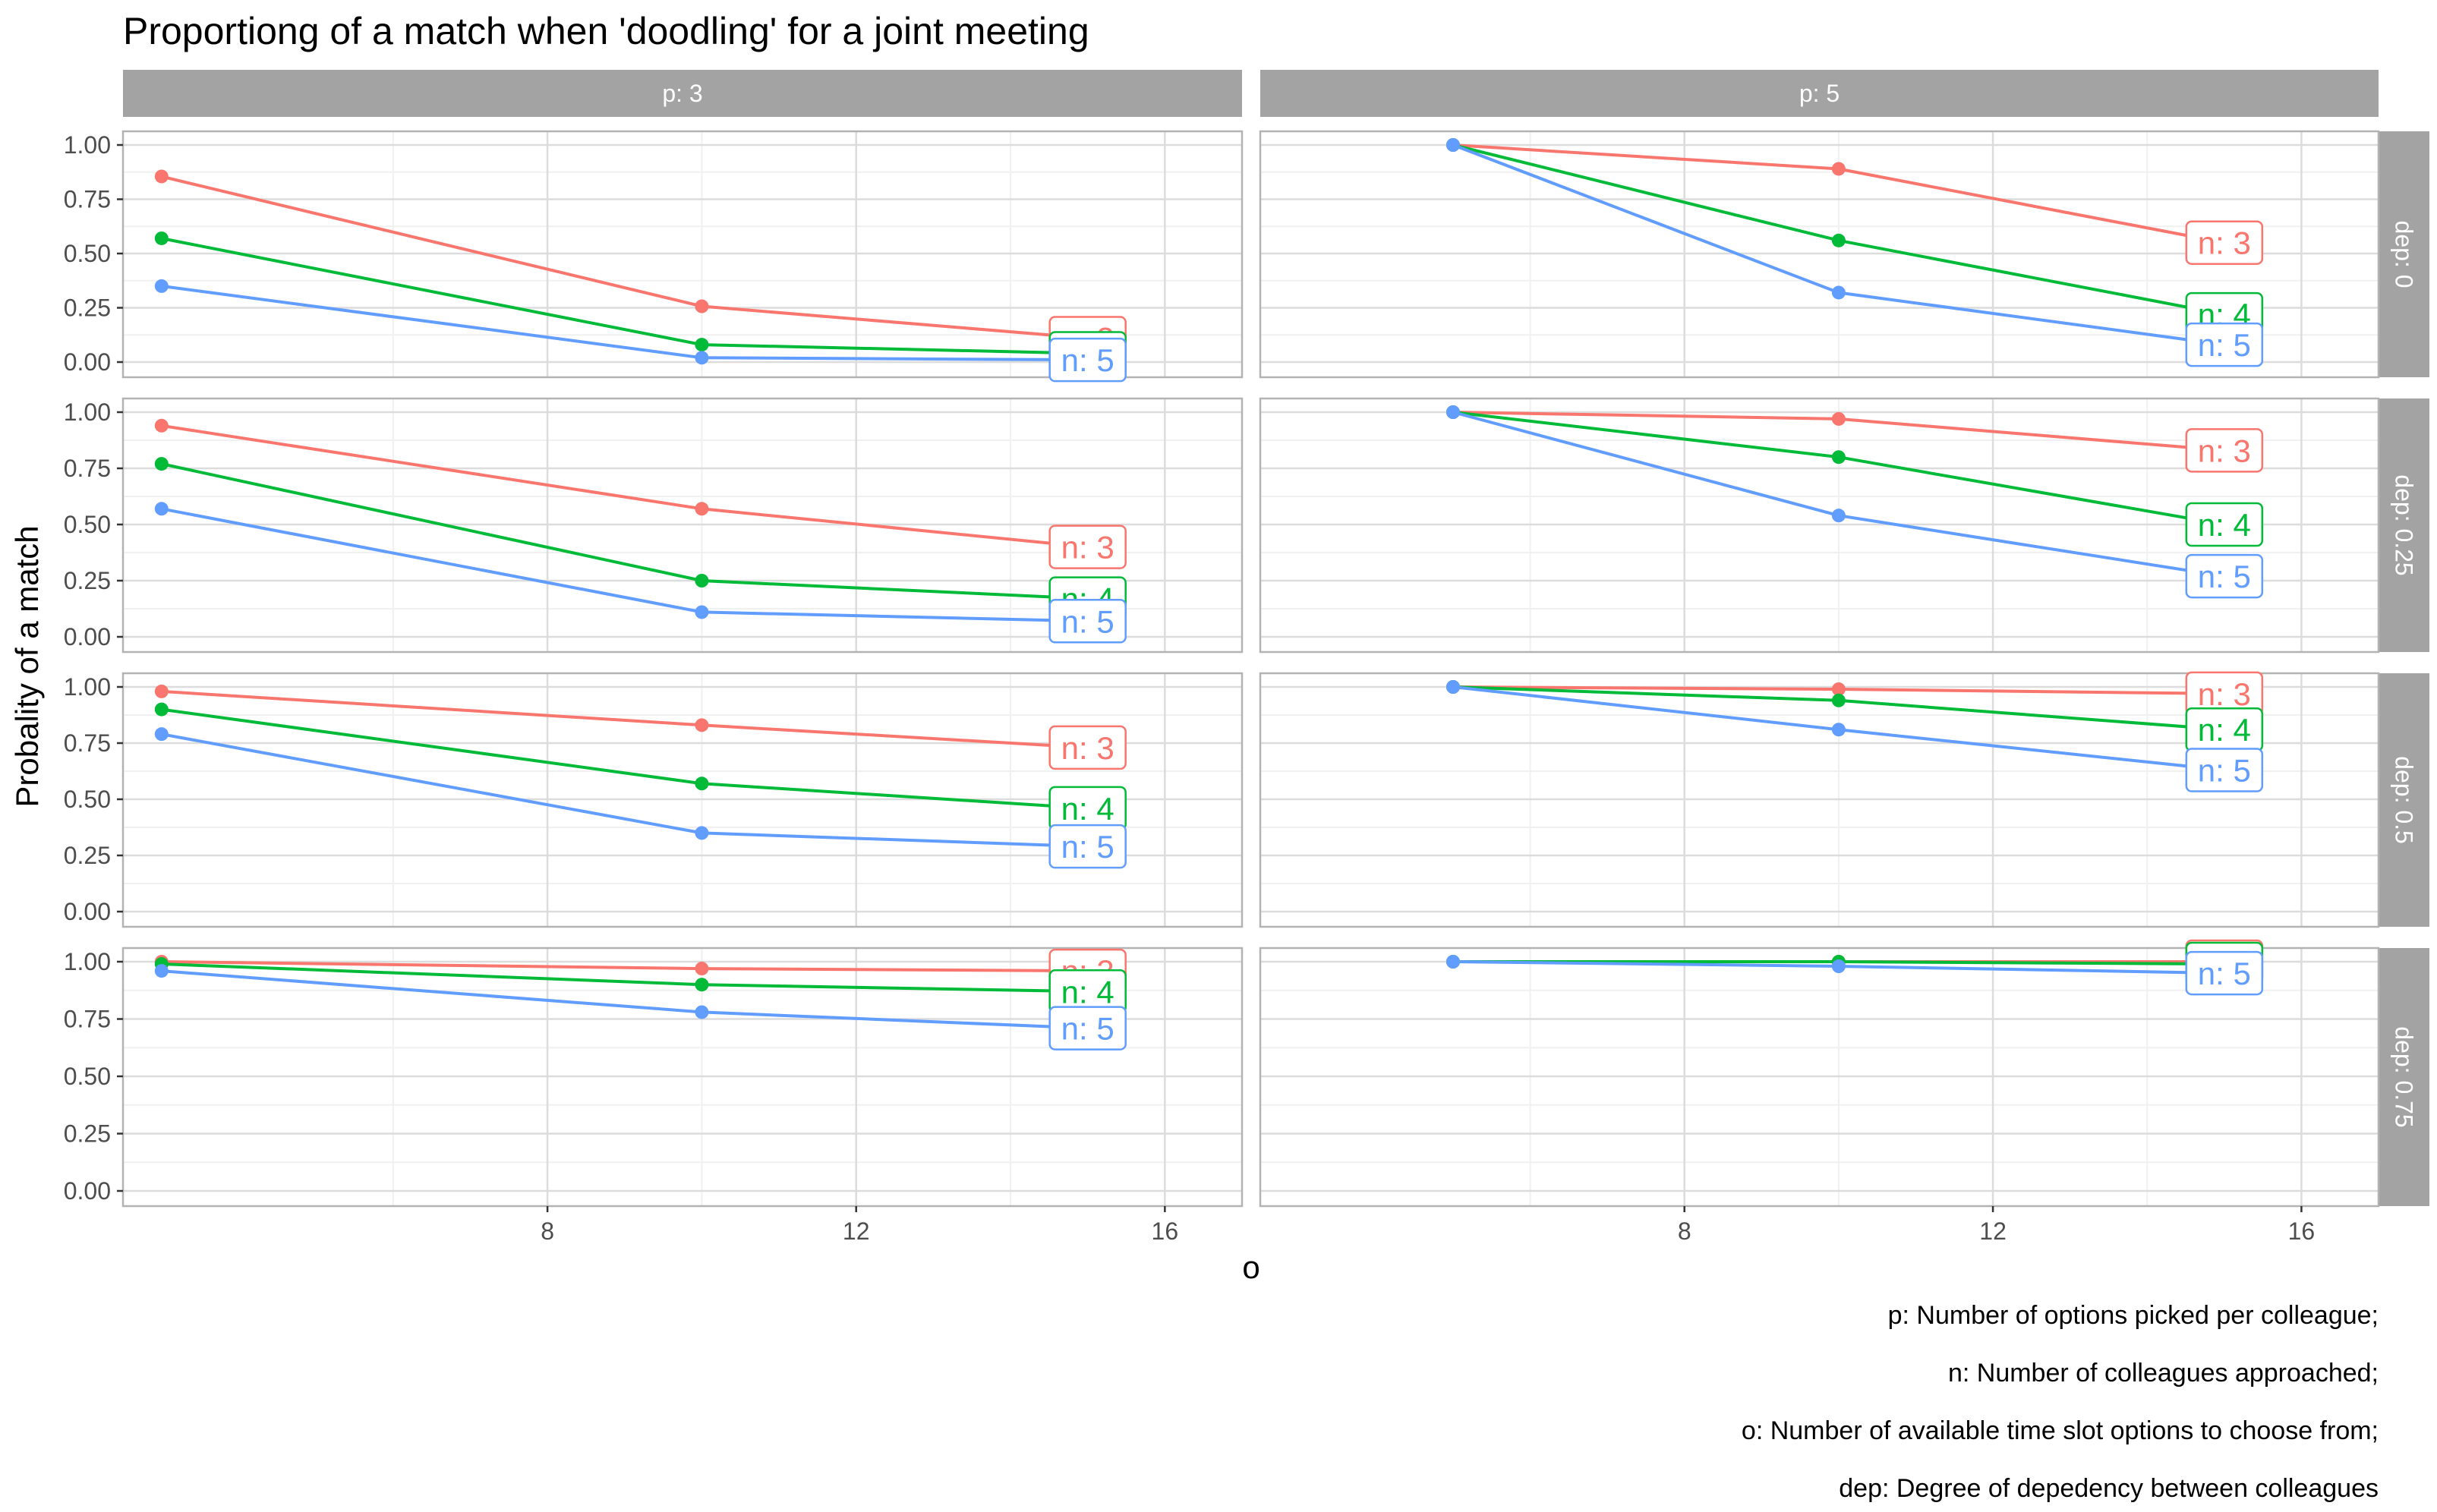 This screenshot has width=2437, height=1512. I want to click on panel-p-5-dep-0-75-data: n: 3n: 4n: 5, so click(1854, 967).